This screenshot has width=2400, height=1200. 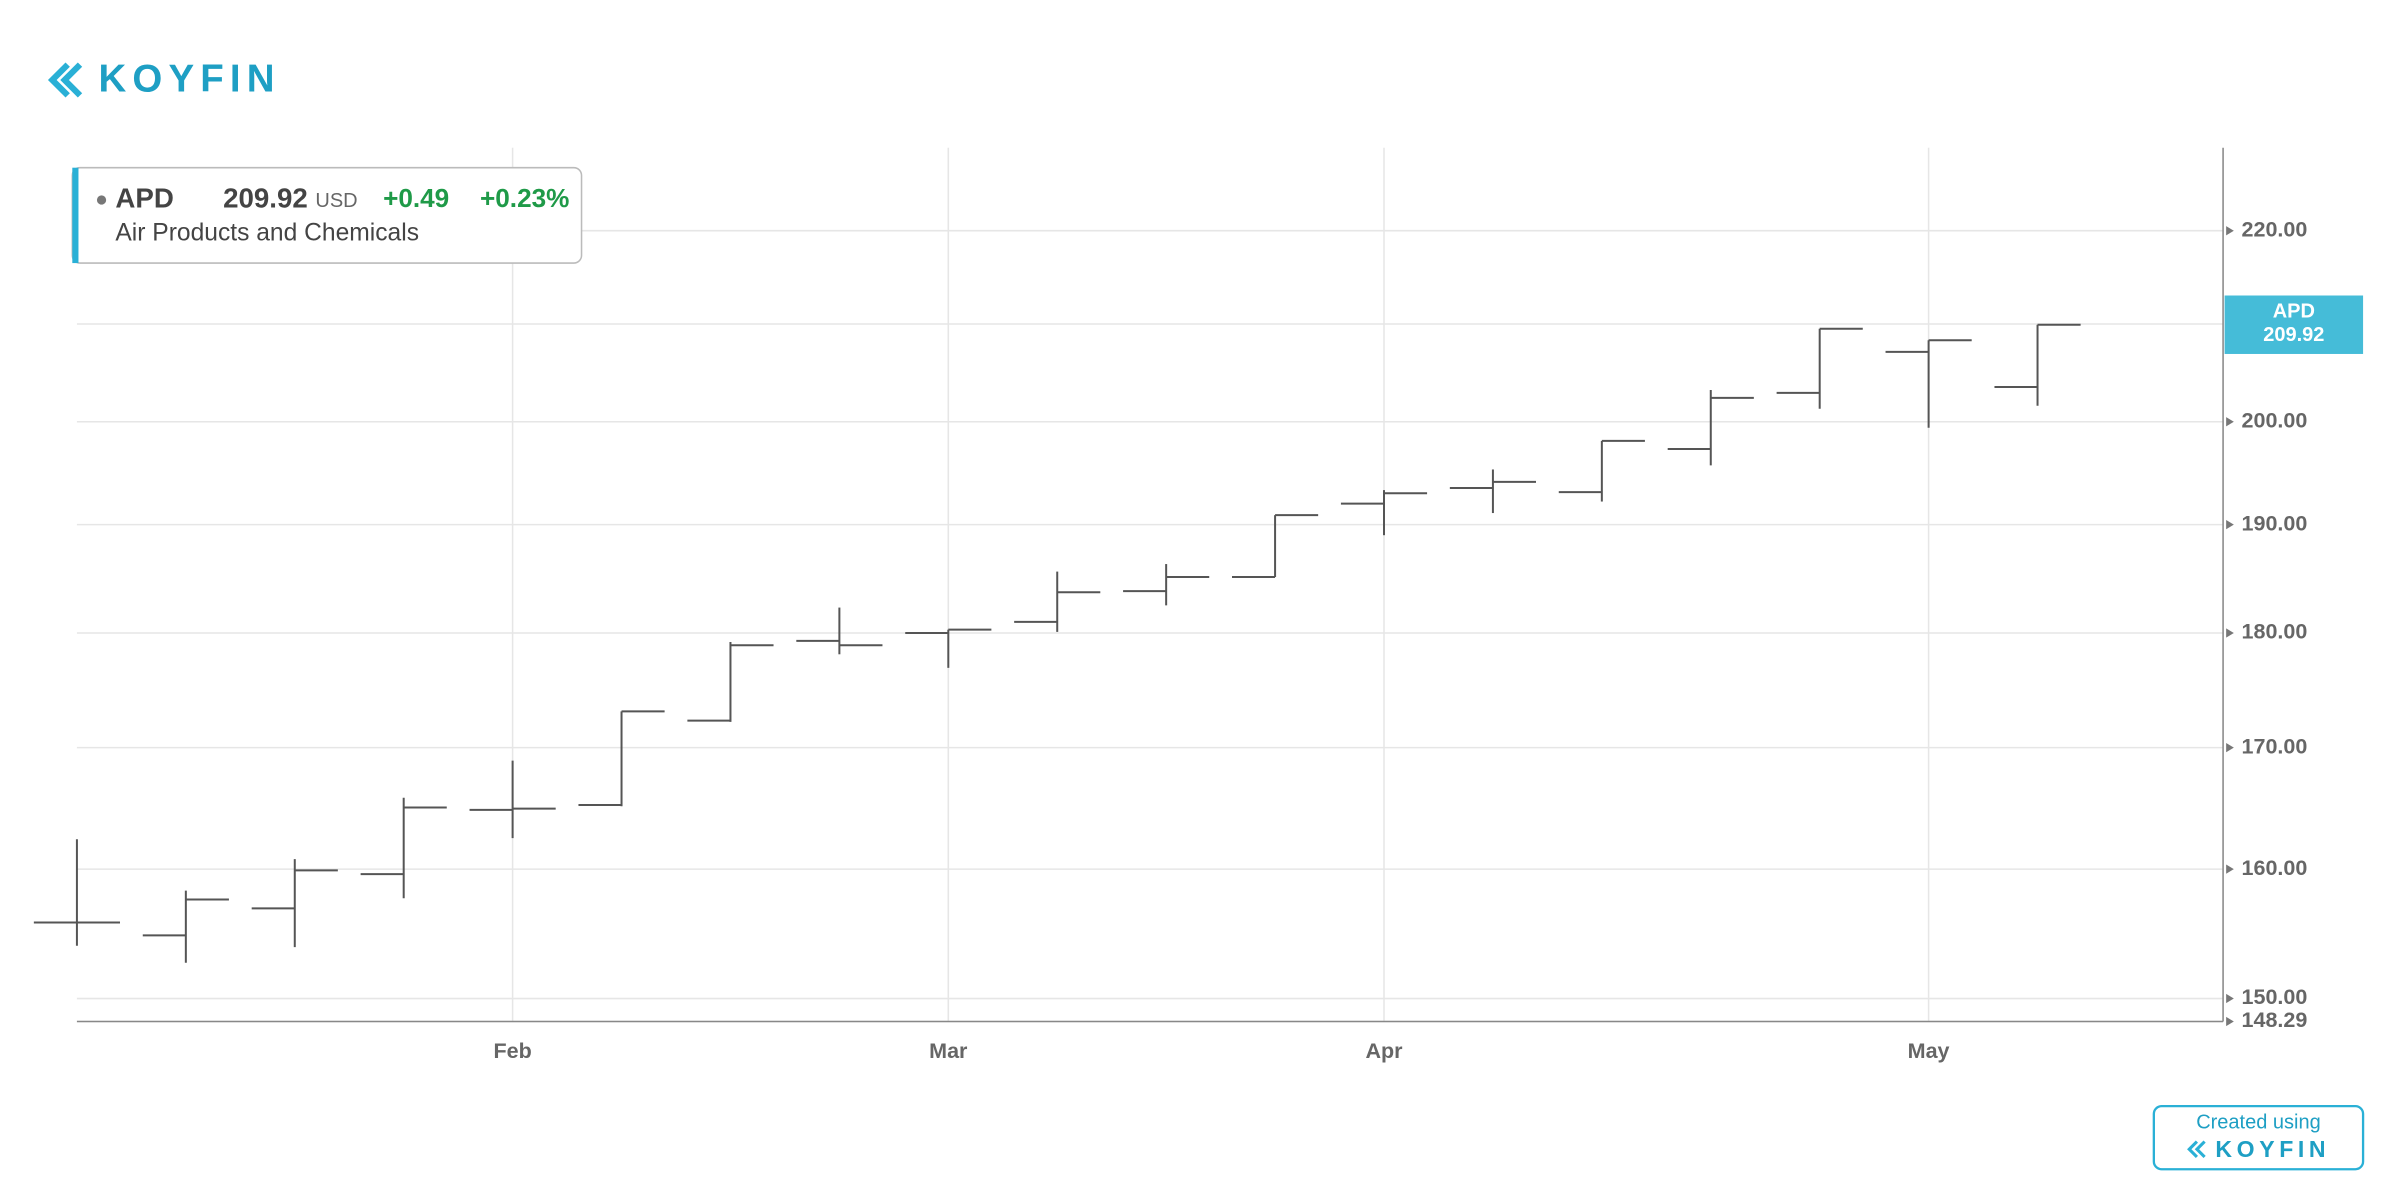 I want to click on legend-accent, so click(x=75, y=215).